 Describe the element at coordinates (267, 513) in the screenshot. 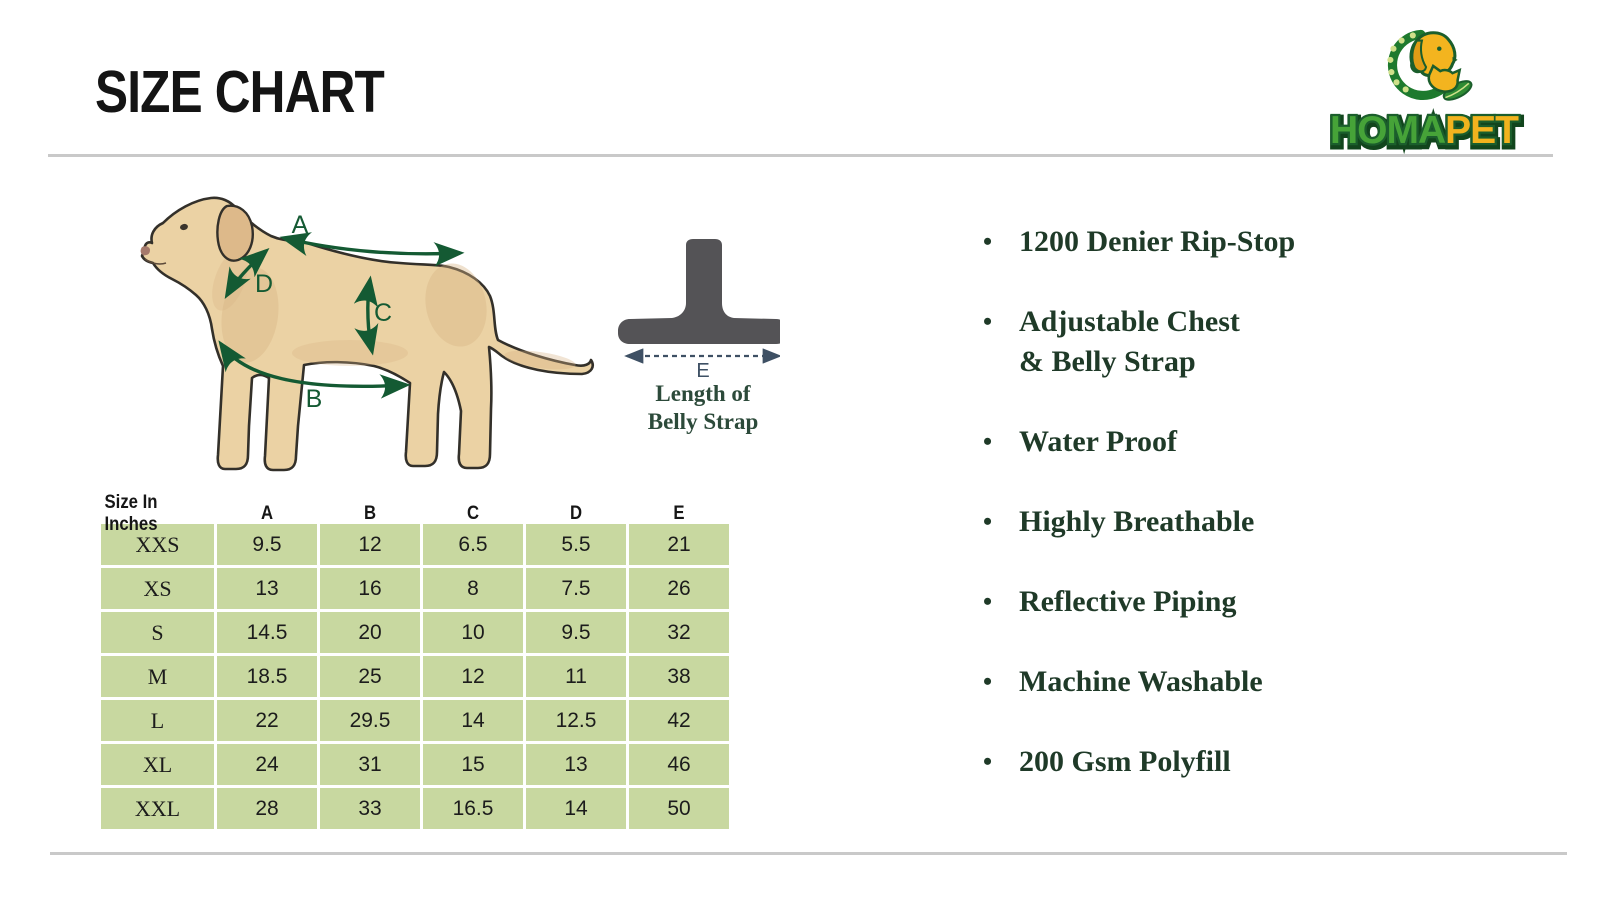

I see `column-header-a: A` at that location.